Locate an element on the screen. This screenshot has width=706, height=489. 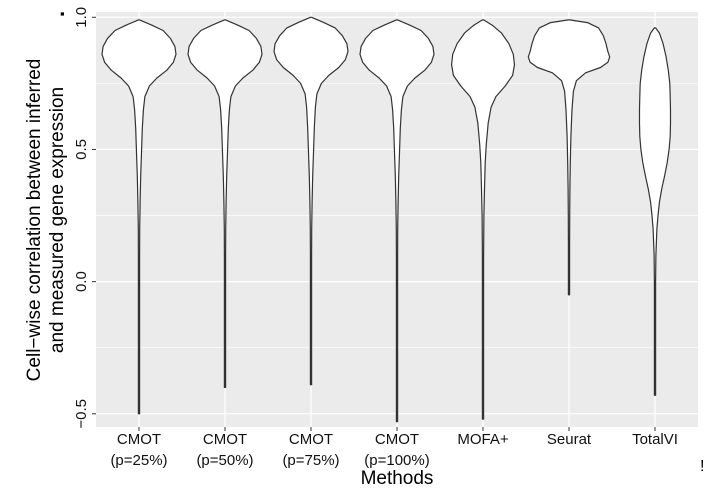
y-axis-title-line2: and measured gene expression is located at coordinates (57, 220).